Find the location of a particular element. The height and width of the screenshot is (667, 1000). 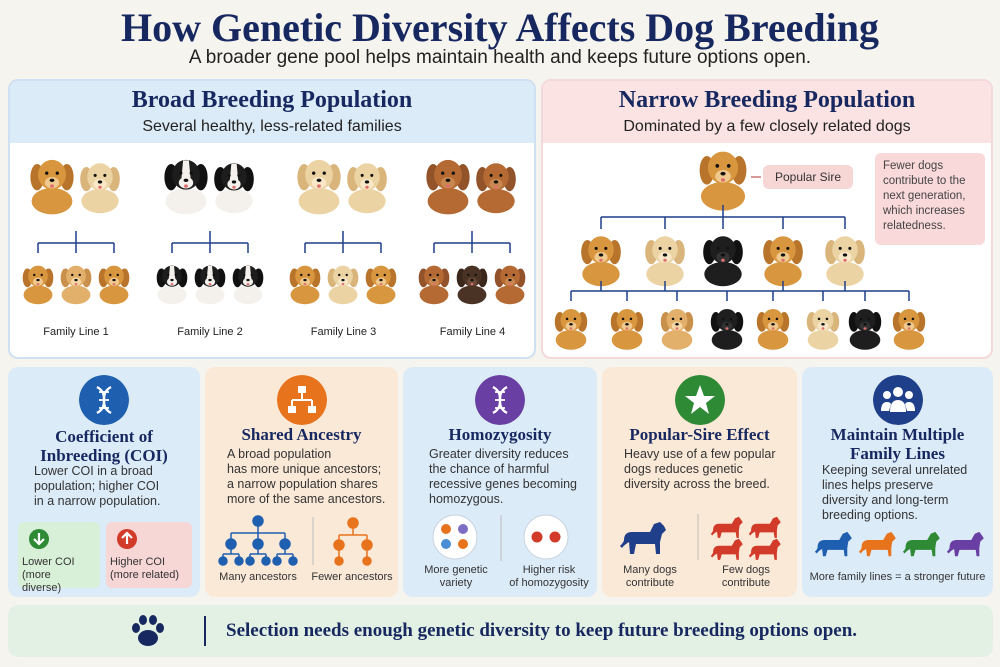

ancestry-body-line: has more unique ancestors; is located at coordinates (304, 469).